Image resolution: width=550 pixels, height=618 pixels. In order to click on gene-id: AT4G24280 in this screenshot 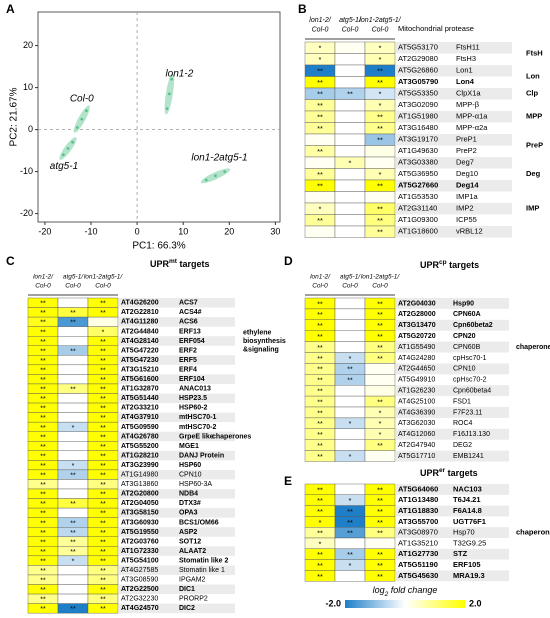, I will do `click(416, 358)`.